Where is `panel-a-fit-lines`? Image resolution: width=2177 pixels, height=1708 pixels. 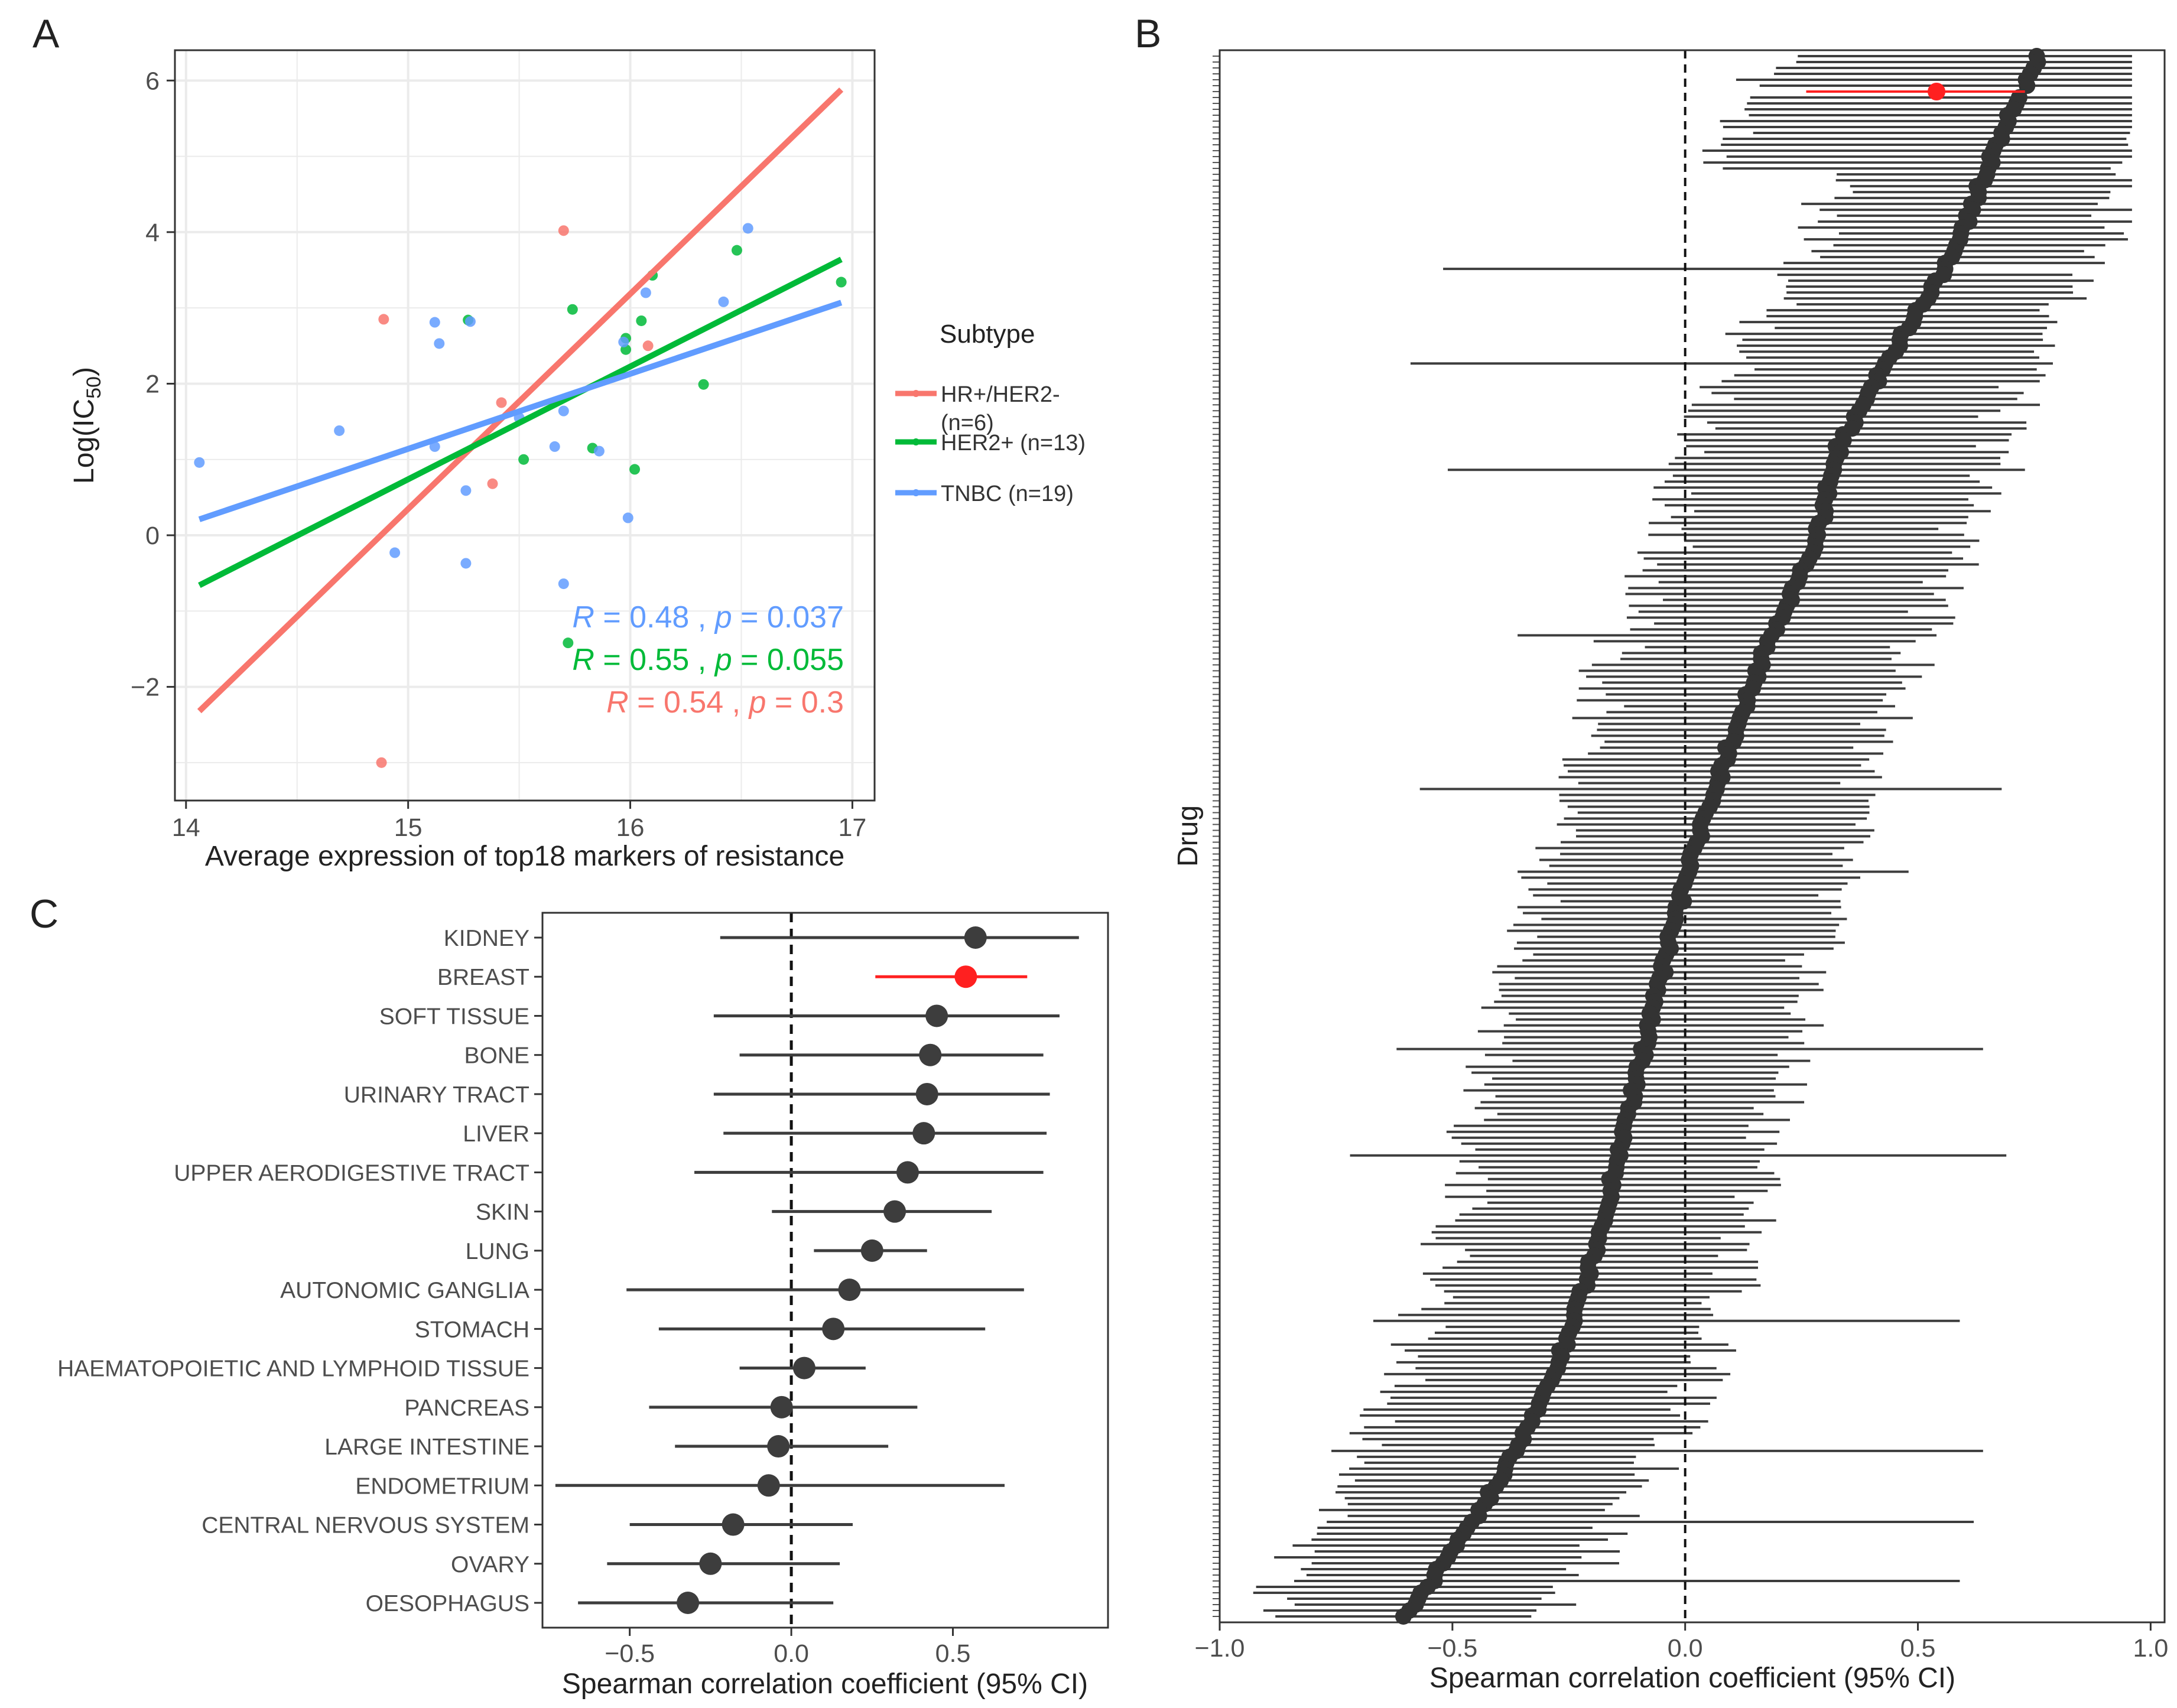
panel-a-fit-lines is located at coordinates (520, 400).